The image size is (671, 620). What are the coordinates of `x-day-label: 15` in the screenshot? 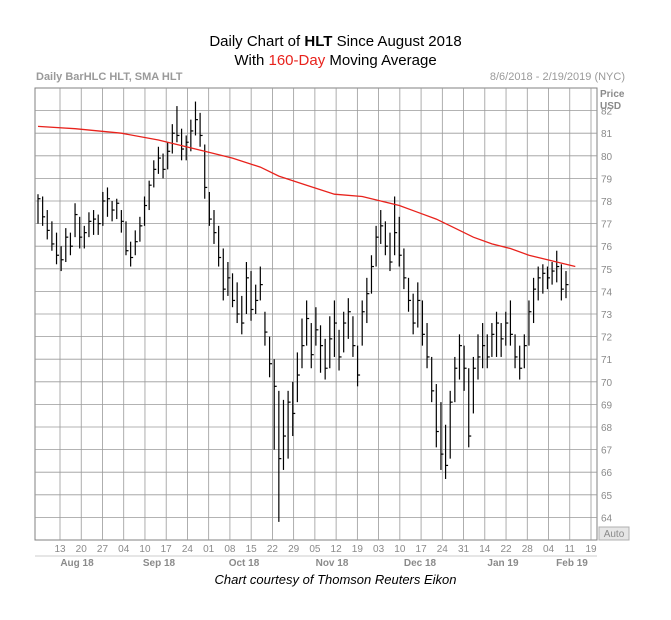 It's located at (252, 549).